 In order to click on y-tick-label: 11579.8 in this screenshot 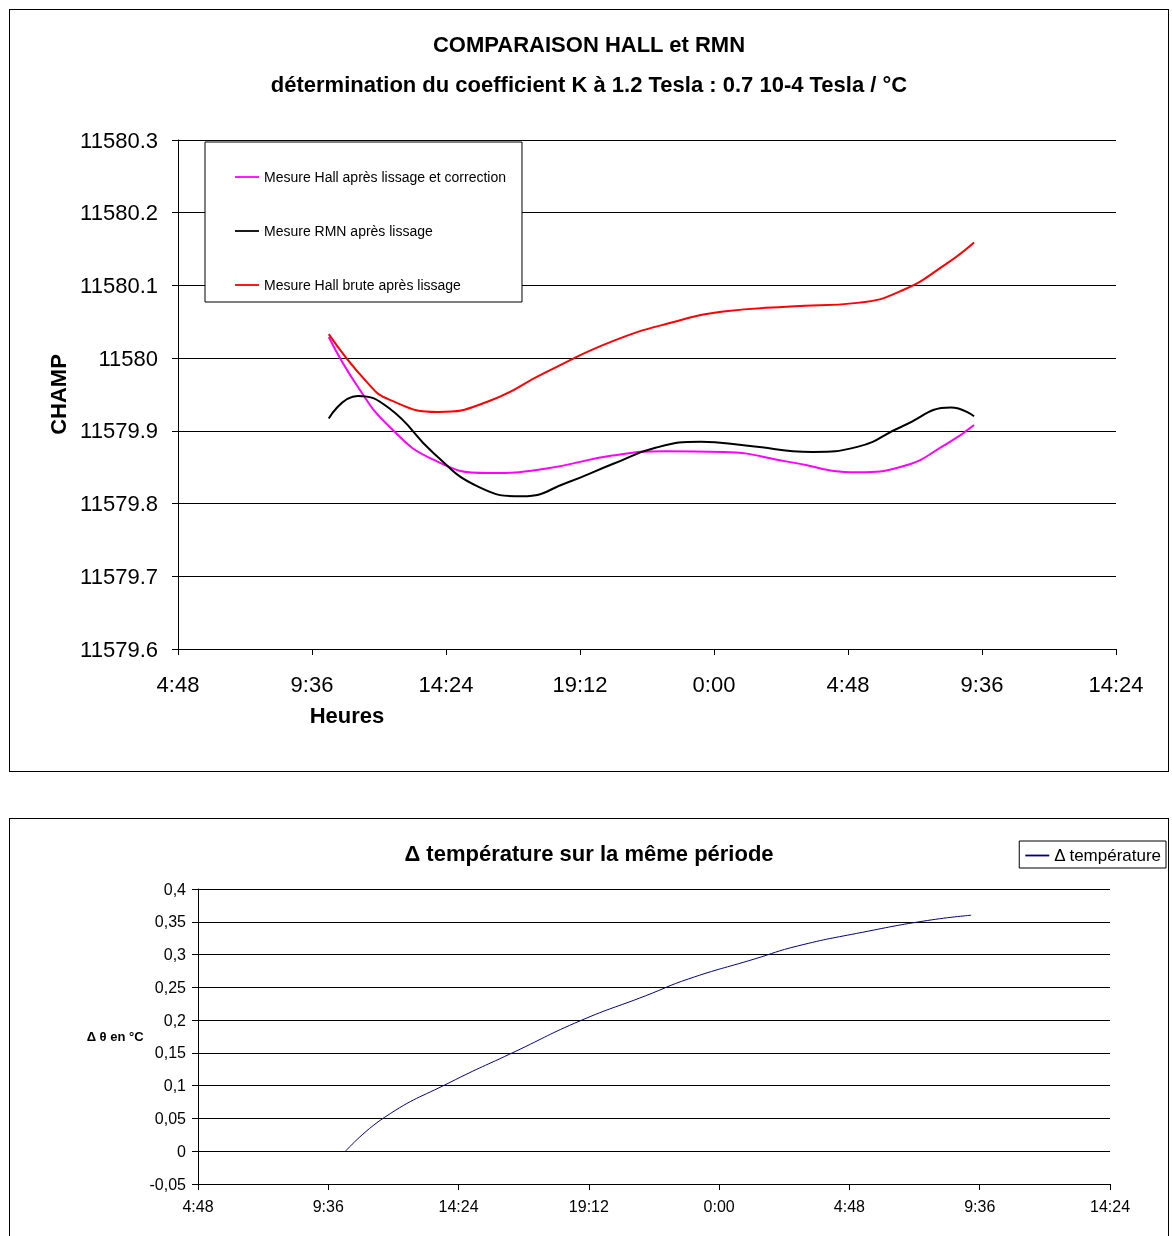, I will do `click(119, 504)`.